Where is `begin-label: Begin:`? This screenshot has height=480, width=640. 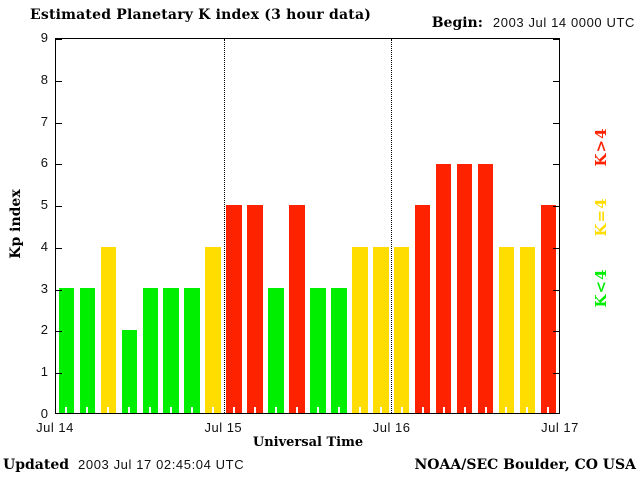 begin-label: Begin: is located at coordinates (457, 23).